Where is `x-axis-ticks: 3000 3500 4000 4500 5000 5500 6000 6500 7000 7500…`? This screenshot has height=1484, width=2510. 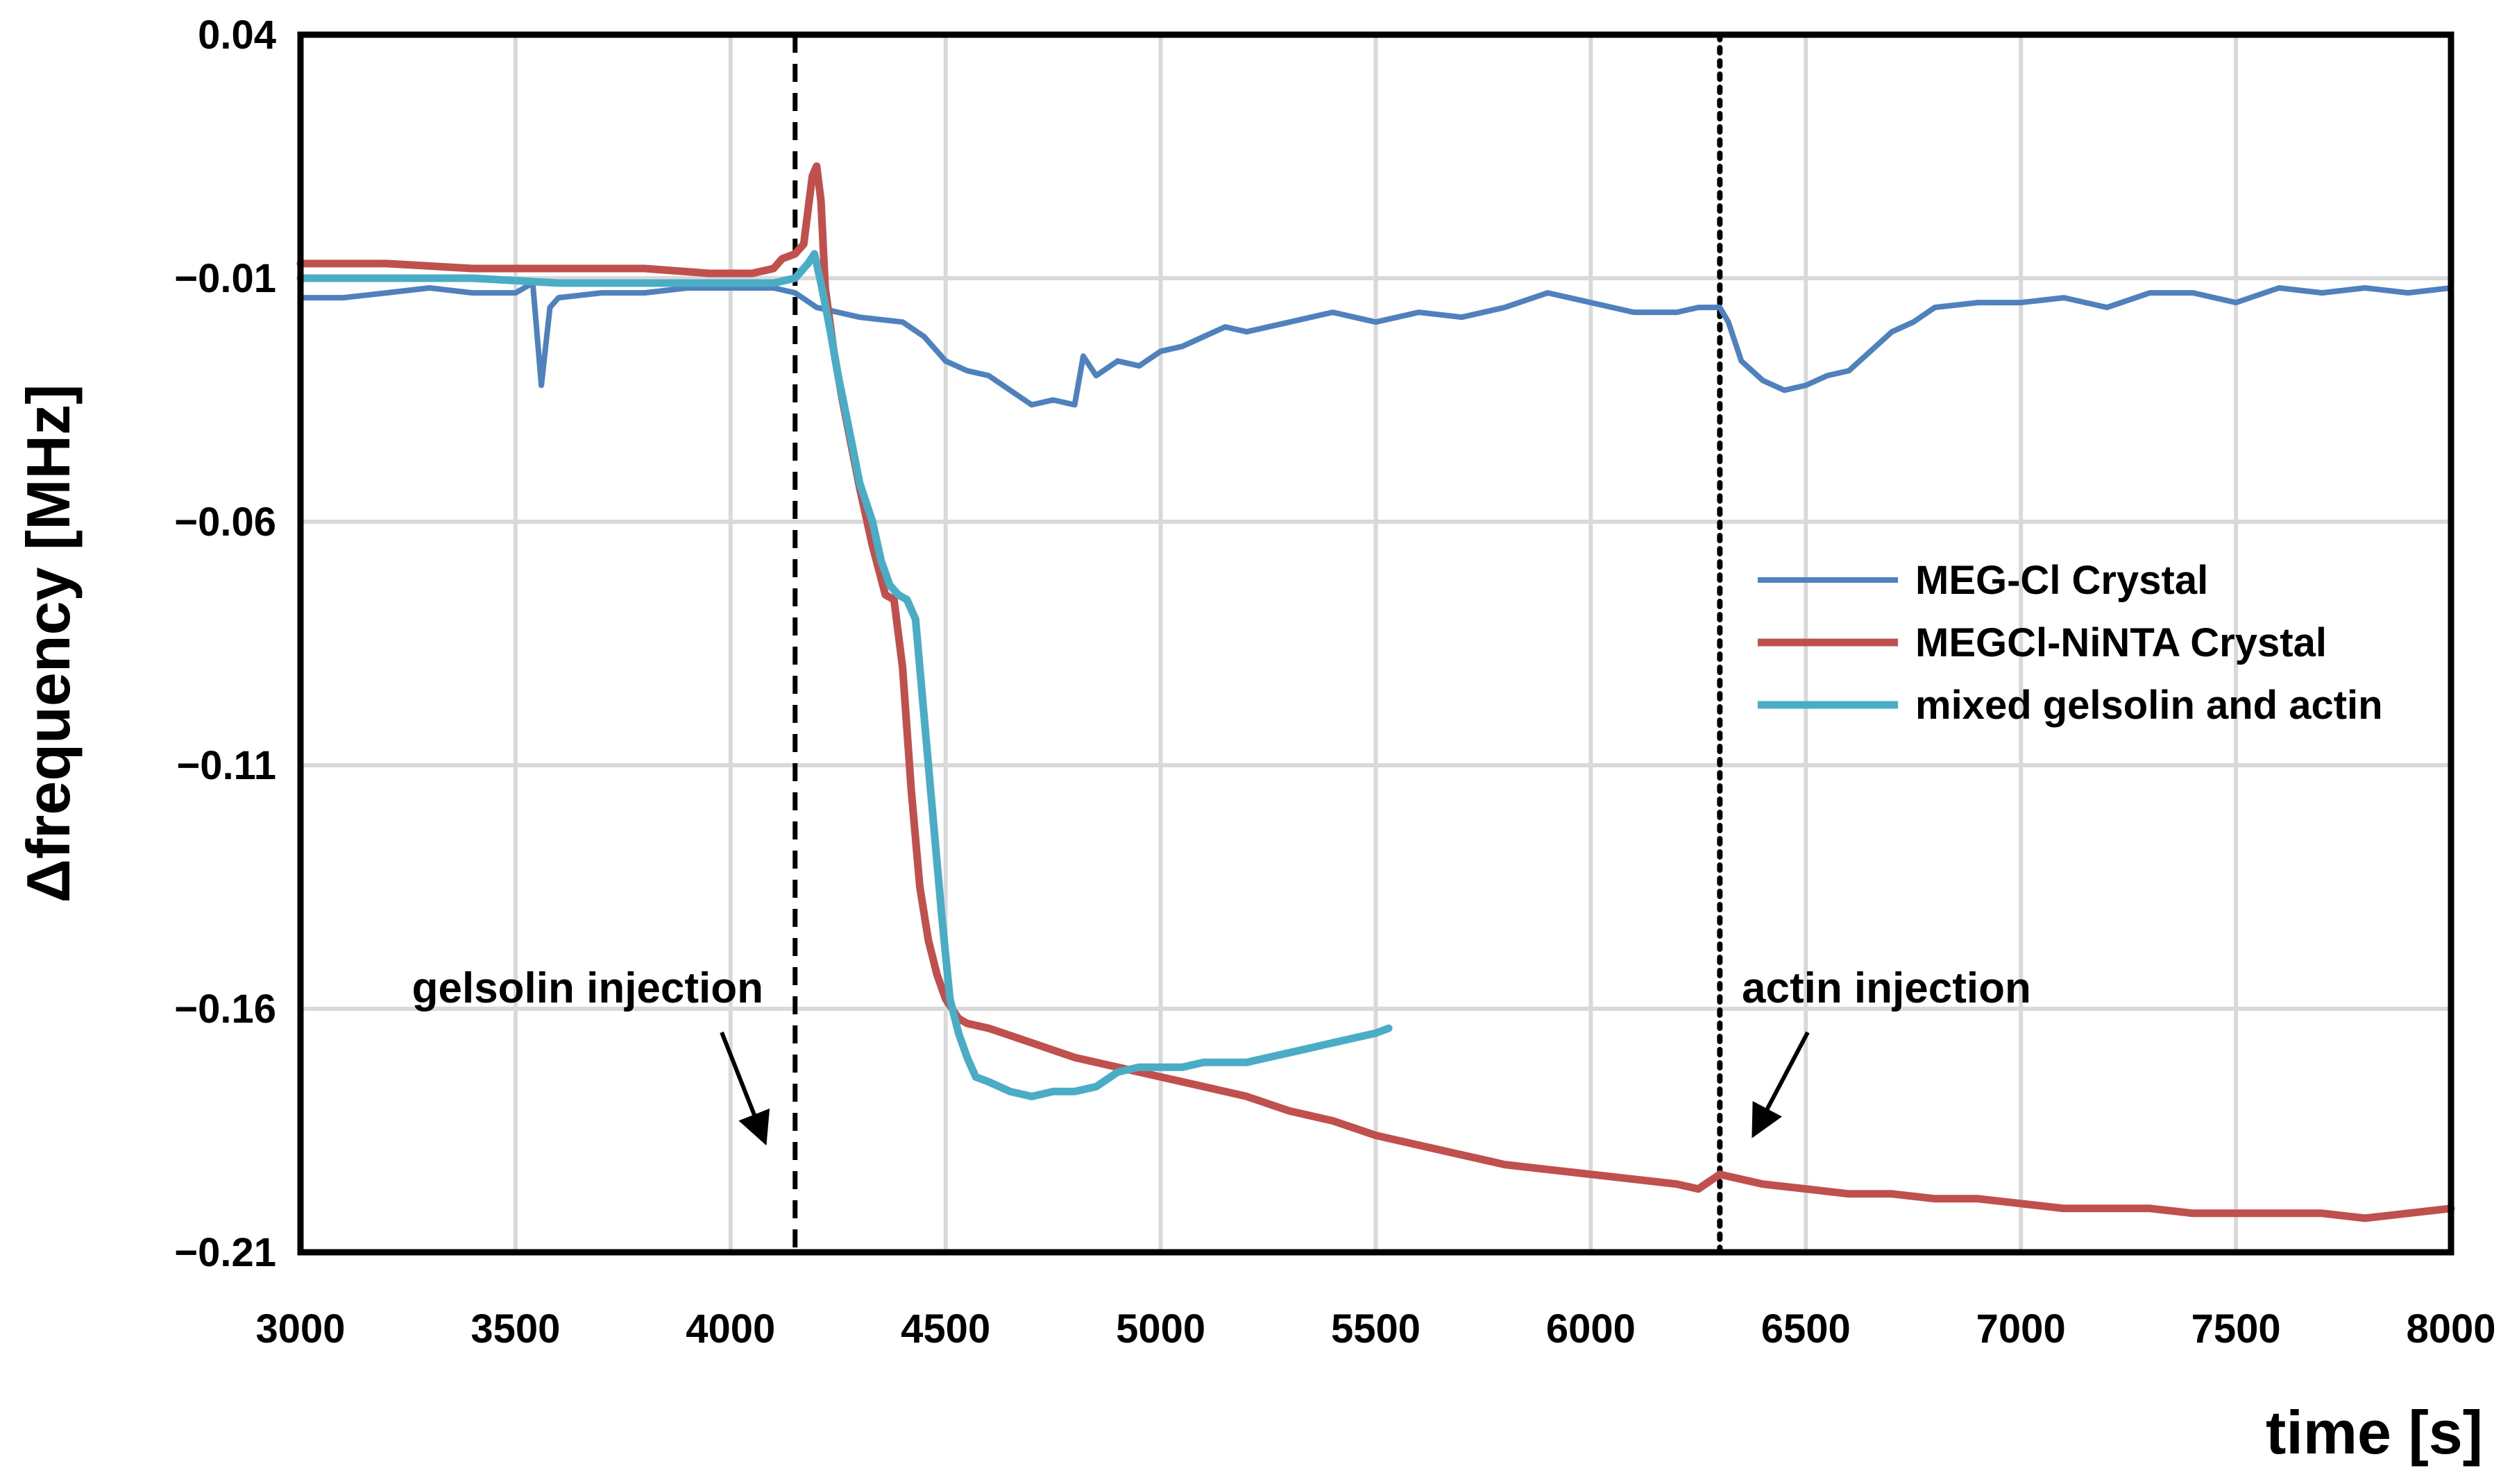 x-axis-ticks: 3000 3500 4000 4500 5000 5500 6000 6500 7000 7500… is located at coordinates (1375, 1328).